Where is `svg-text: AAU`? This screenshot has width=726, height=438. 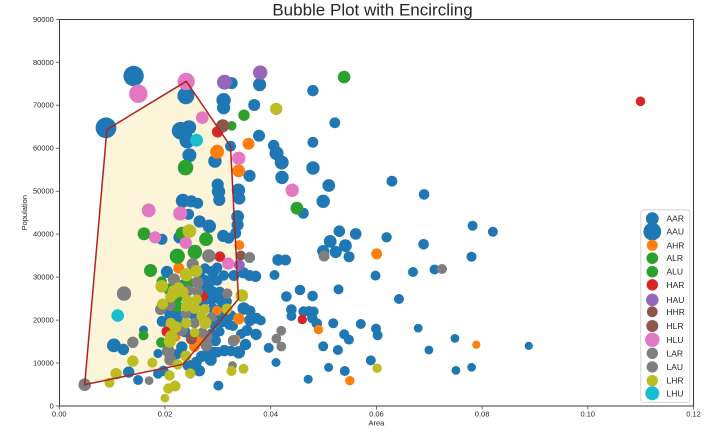 svg-text: AAU is located at coordinates (675, 232).